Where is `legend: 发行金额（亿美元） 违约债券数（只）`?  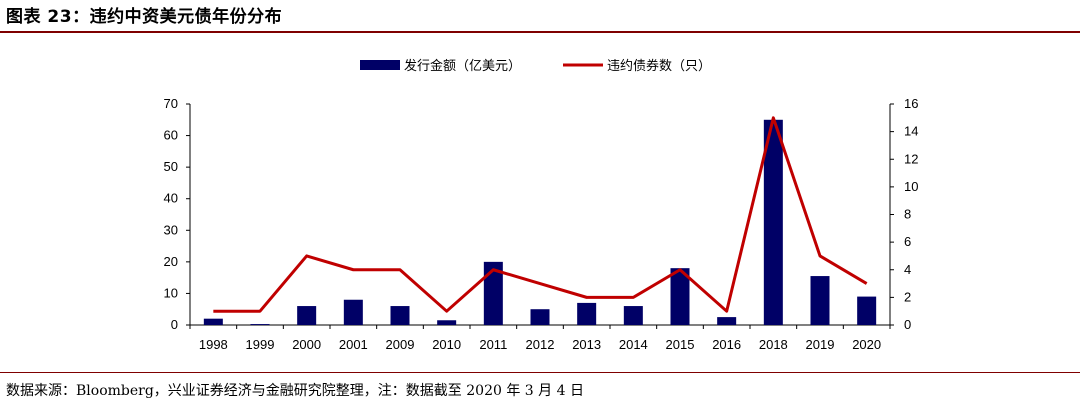 legend: 发行金额（亿美元） 违约债券数（只） is located at coordinates (535, 66).